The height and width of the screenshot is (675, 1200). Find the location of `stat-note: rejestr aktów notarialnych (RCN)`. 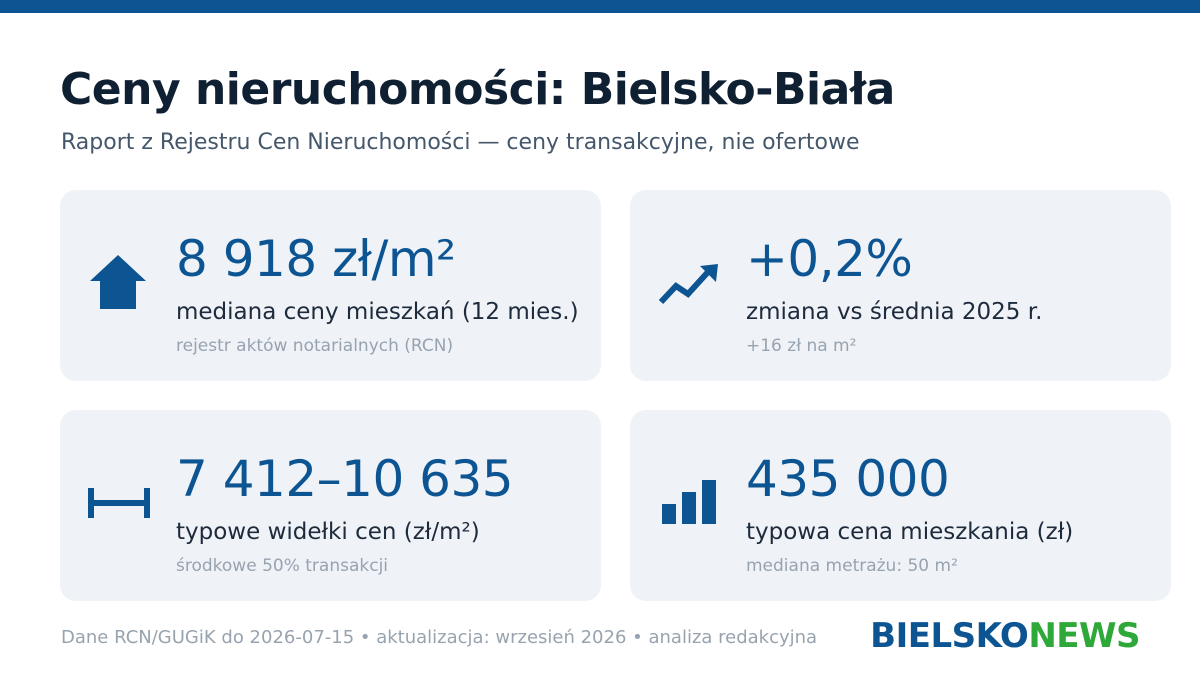

stat-note: rejestr aktów notarialnych (RCN) is located at coordinates (314, 346).